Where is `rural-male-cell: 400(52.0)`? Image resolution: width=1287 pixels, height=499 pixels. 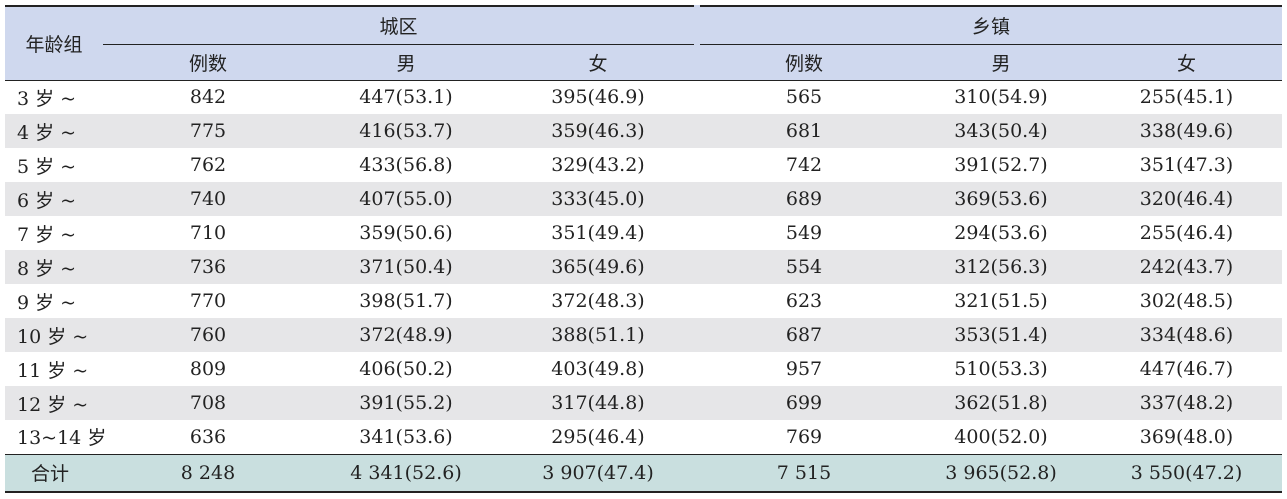
rural-male-cell: 400(52.0) is located at coordinates (1001, 436).